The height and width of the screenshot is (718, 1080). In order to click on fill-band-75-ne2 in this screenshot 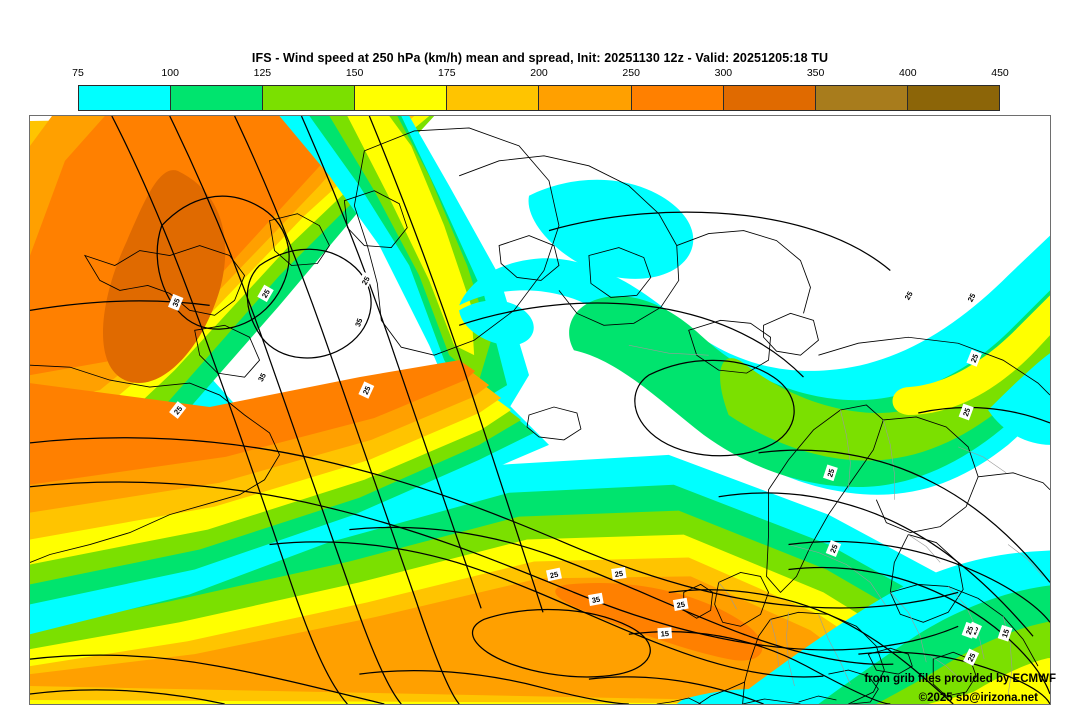, I will do `click(1019, 399)`.